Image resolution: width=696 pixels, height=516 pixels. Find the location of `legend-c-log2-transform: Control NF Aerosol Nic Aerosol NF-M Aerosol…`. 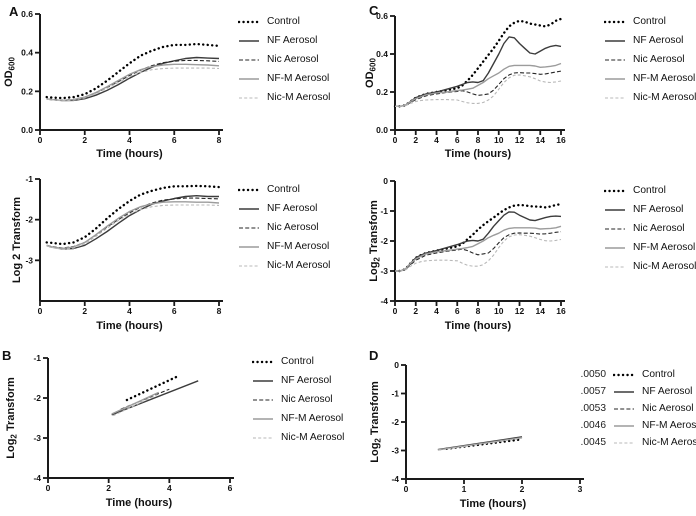

legend-c-log2-transform: Control NF Aerosol Nic Aerosol NF-M Aerosol… is located at coordinates (650, 228).